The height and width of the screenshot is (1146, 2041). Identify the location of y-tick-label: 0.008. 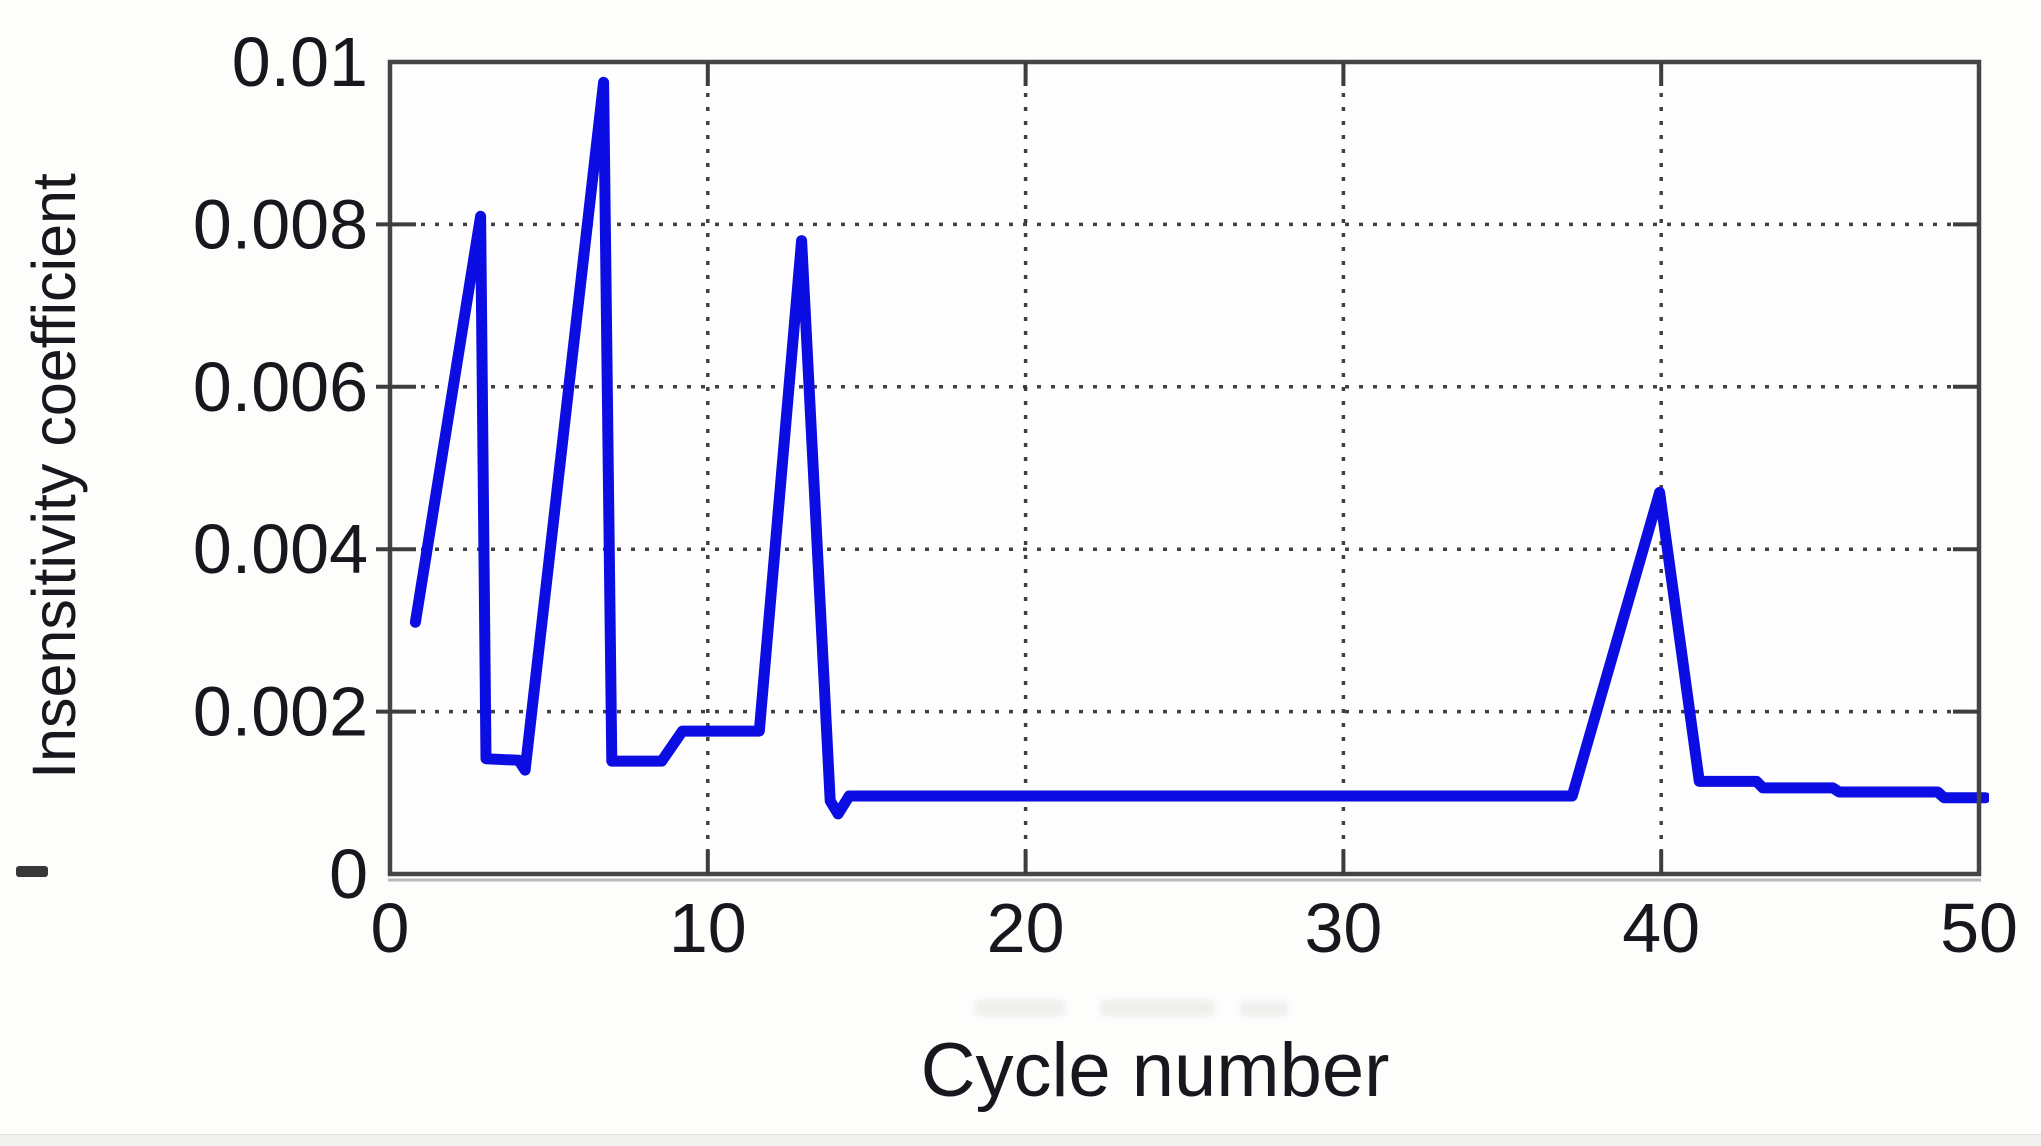
(280, 224).